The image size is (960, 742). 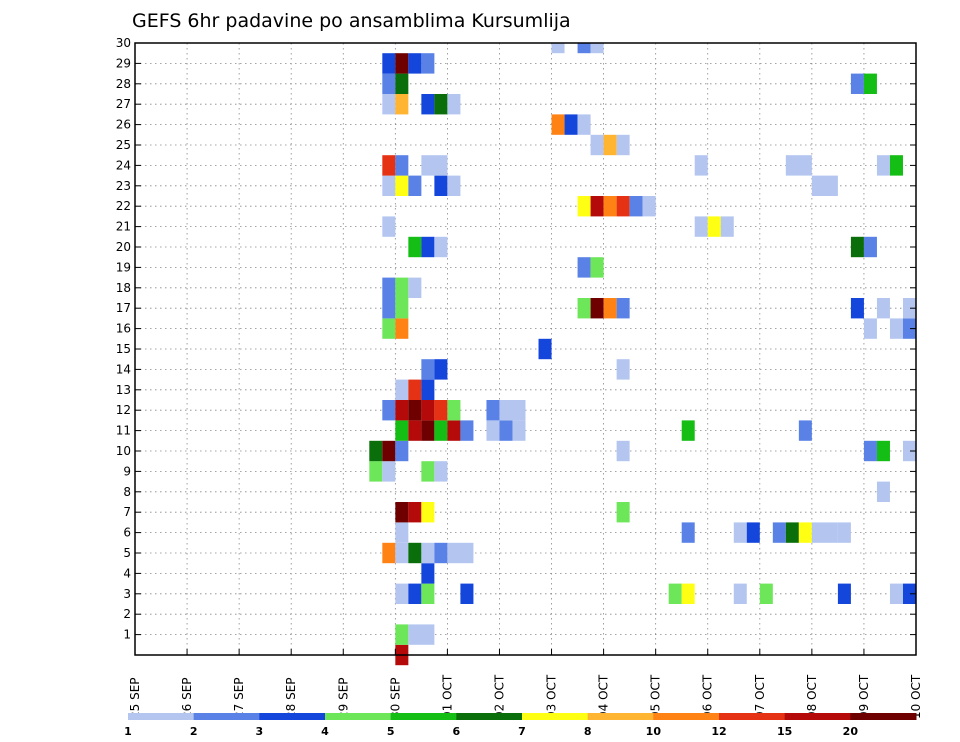 I want to click on y-tick-label: 26, so click(x=123, y=125).